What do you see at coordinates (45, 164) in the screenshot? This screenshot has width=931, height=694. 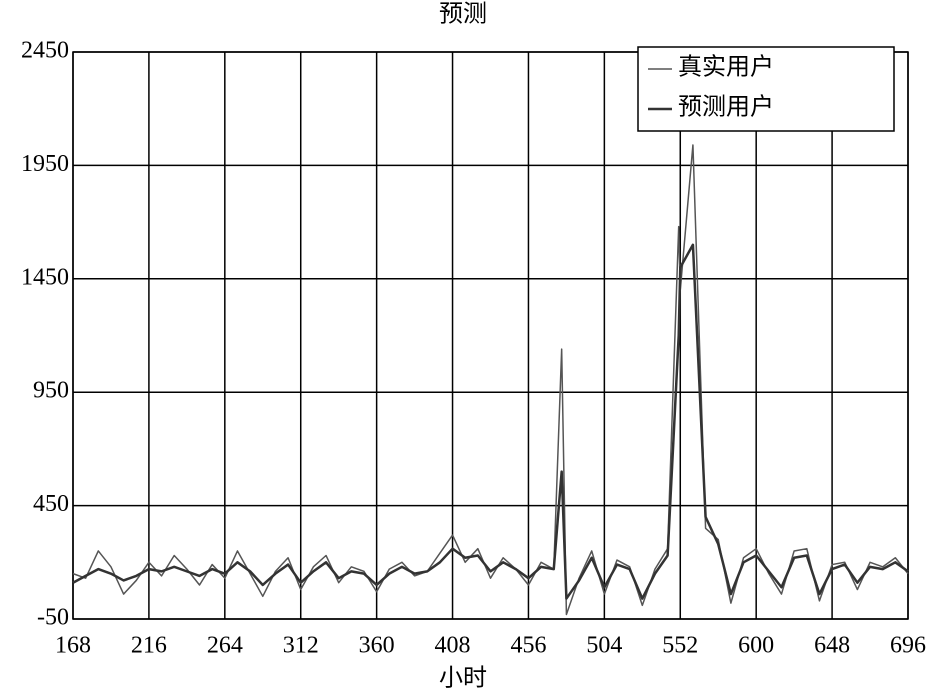 I see `y-tick-label: 1950` at bounding box center [45, 164].